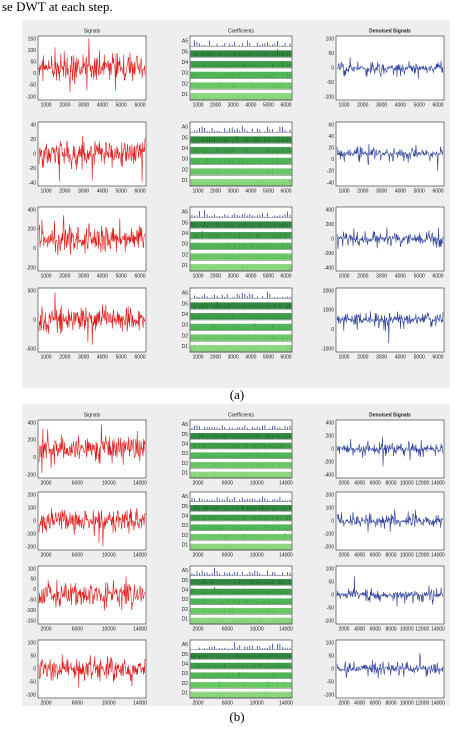 The width and height of the screenshot is (474, 748). I want to click on level-label: D1, so click(185, 545).